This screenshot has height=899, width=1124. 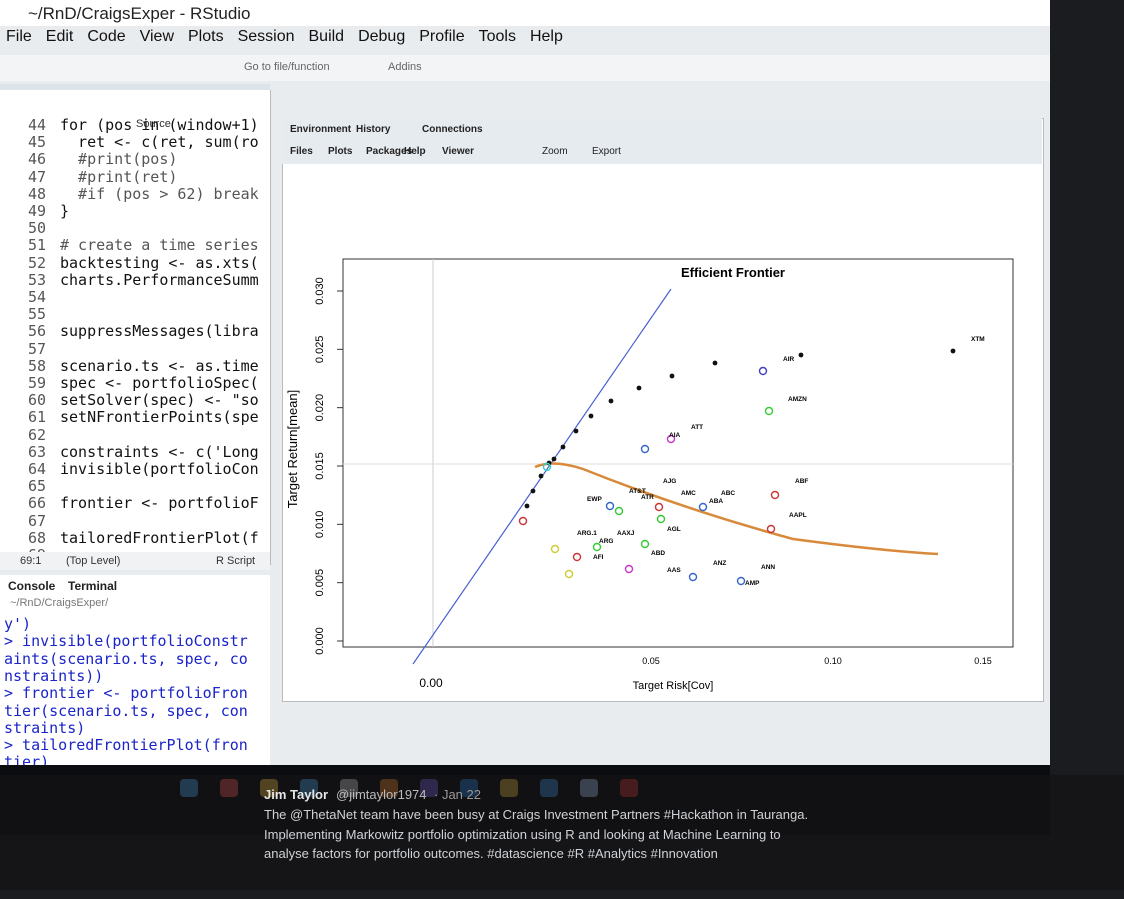 What do you see at coordinates (59, 36) in the screenshot?
I see `menu-item: Edit` at bounding box center [59, 36].